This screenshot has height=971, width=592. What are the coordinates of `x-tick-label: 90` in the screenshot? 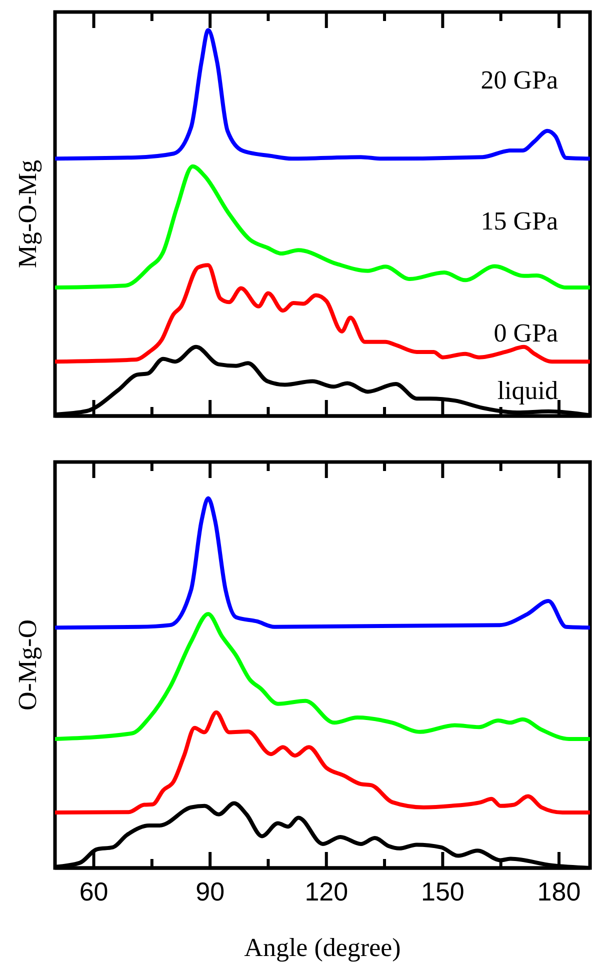 It's located at (210, 891).